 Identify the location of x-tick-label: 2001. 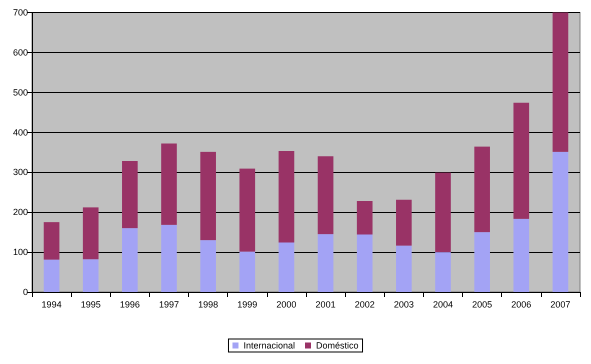
(326, 305).